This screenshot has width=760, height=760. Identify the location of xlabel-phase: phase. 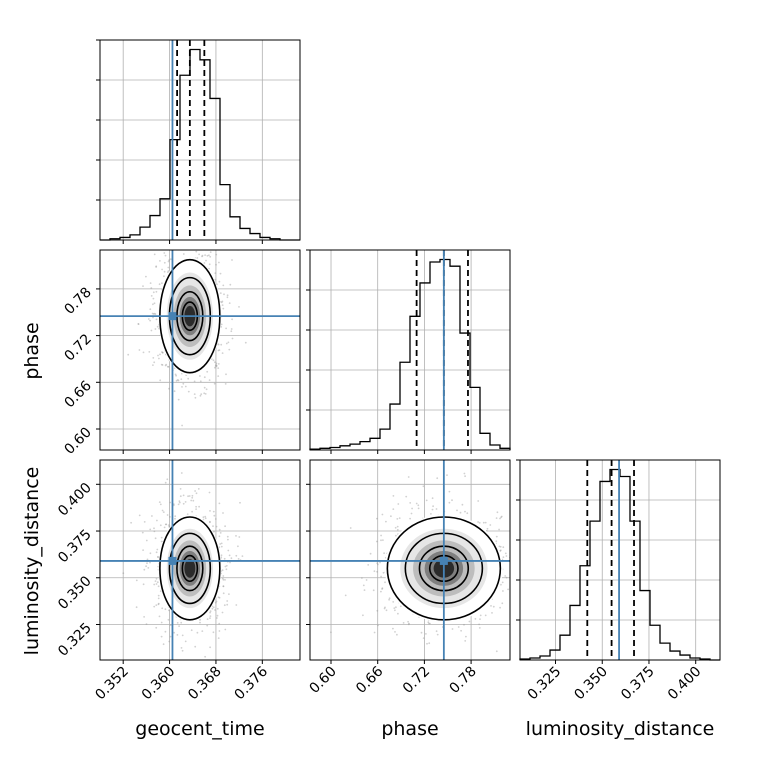
(409, 729).